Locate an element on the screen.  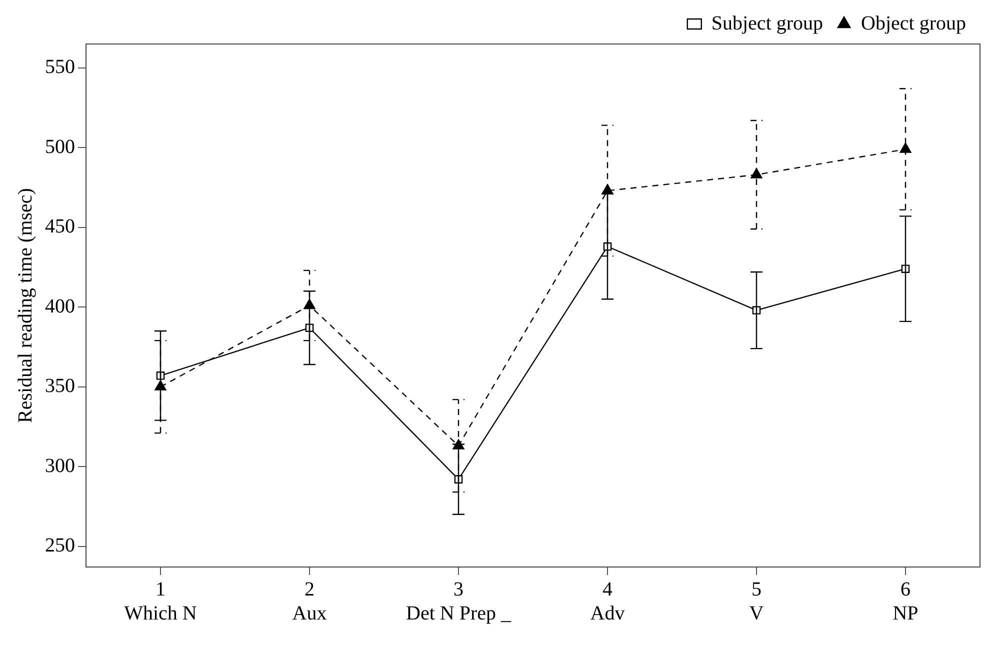
y-axis-title: Residual reading time (msec) is located at coordinates (25, 305).